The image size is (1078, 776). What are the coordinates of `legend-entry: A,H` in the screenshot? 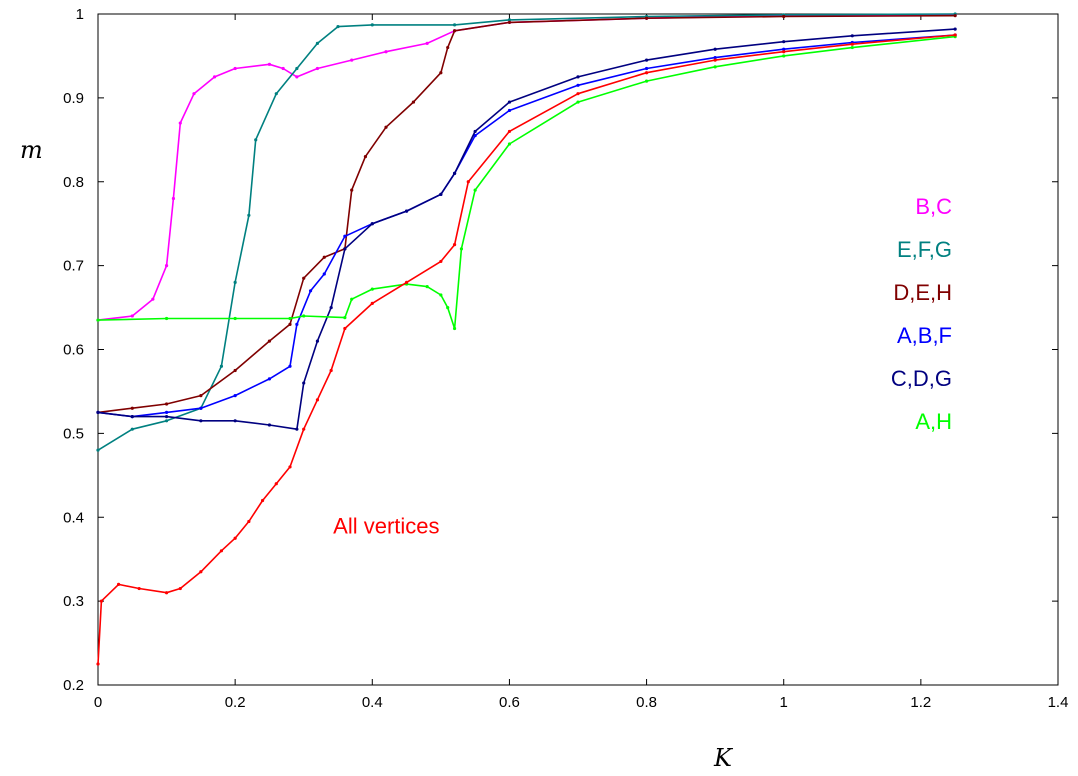 It's located at (933, 421).